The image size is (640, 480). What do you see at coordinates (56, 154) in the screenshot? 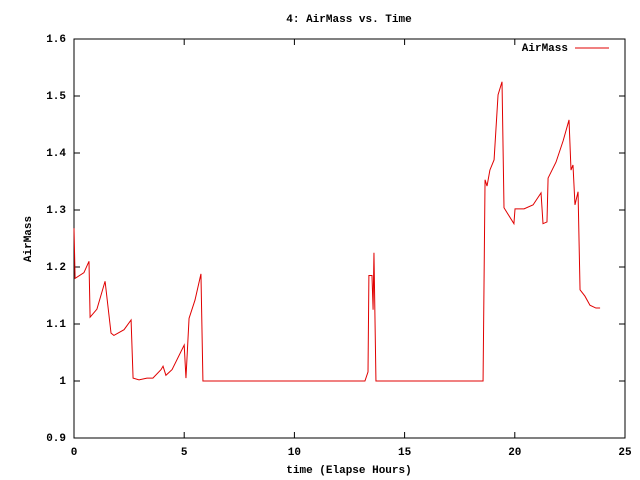
I see `y-tick-label: 1.4` at bounding box center [56, 154].